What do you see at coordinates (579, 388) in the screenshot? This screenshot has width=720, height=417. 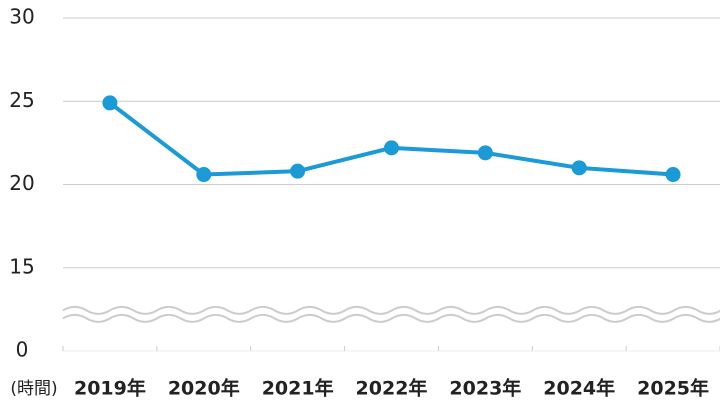 I see `x-tick-label: 2024年` at bounding box center [579, 388].